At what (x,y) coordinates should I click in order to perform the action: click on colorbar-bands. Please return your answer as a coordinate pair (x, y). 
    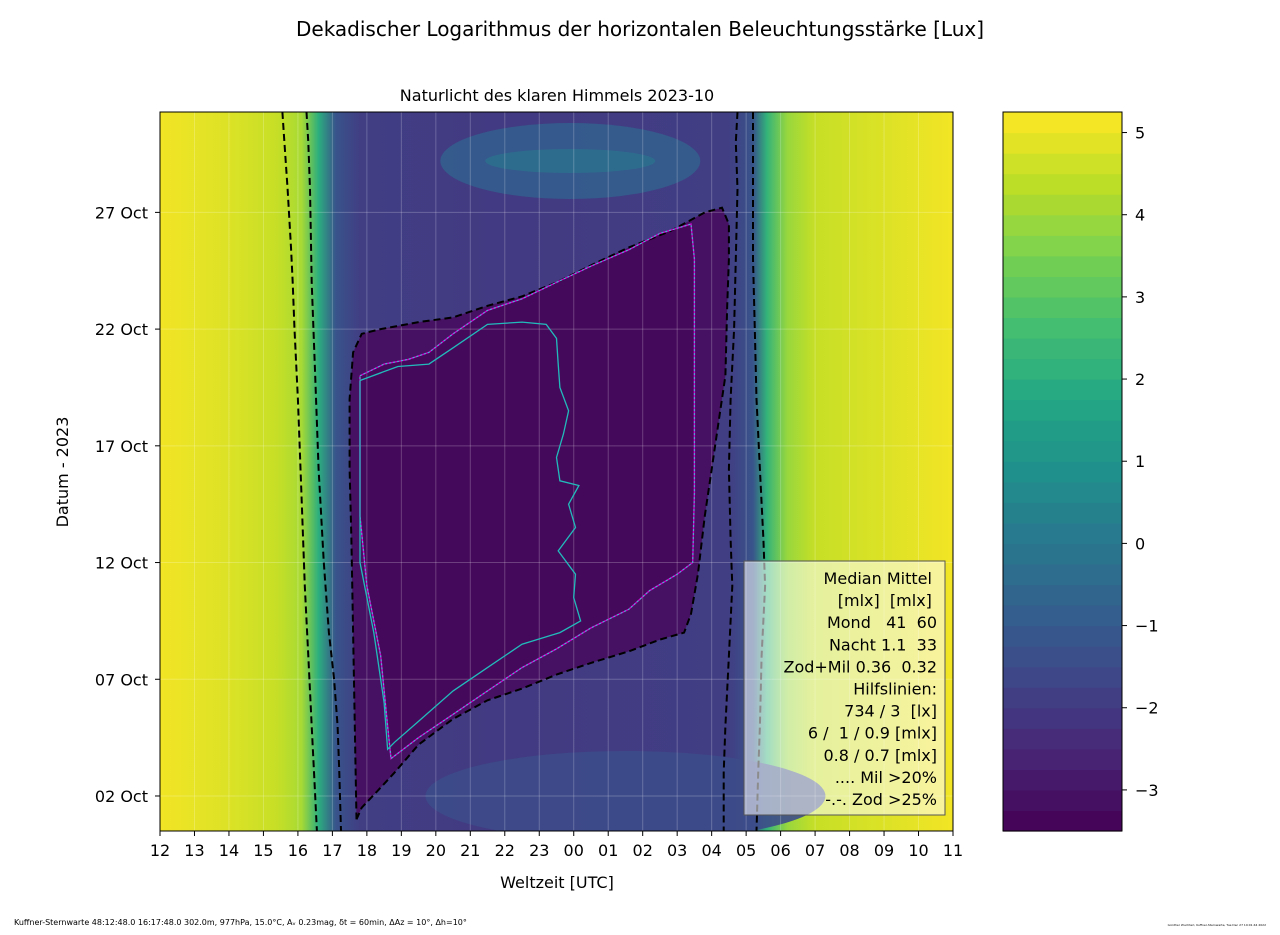
    Looking at the image, I should click on (1062, 472).